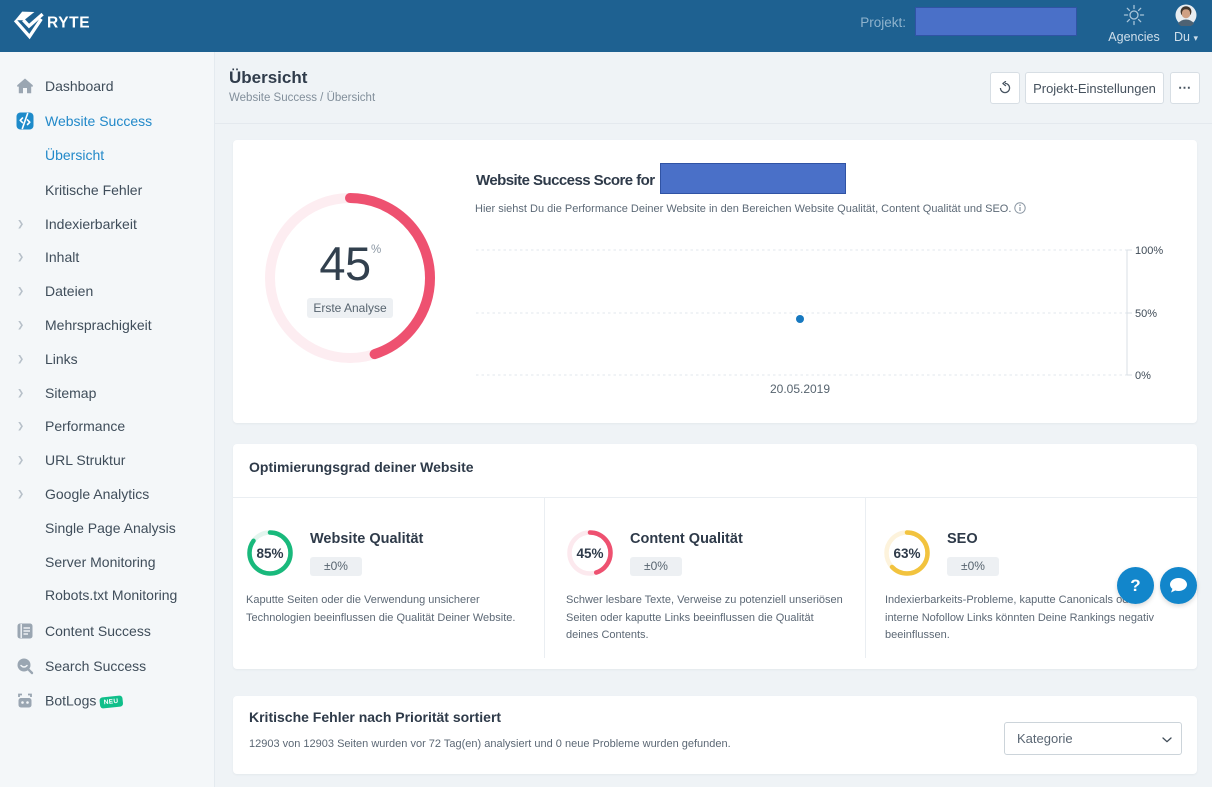 The width and height of the screenshot is (1212, 787). Describe the element at coordinates (1143, 376) in the screenshot. I see `svg-text: 0%` at that location.